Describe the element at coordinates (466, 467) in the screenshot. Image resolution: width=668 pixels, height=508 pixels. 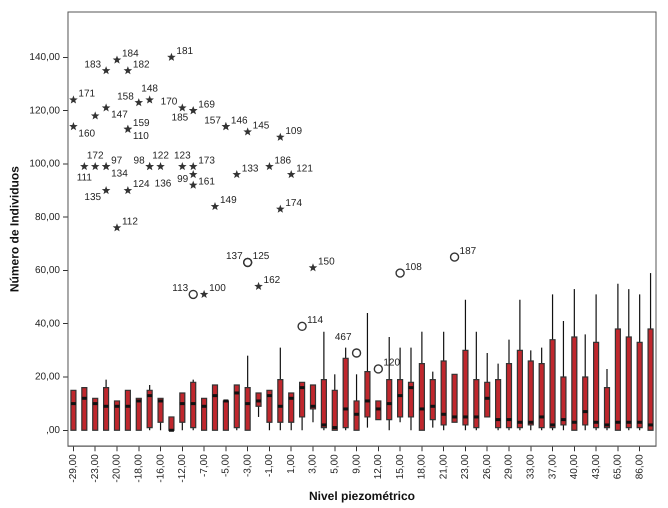
I see `x-tick-label: 23,00` at that location.